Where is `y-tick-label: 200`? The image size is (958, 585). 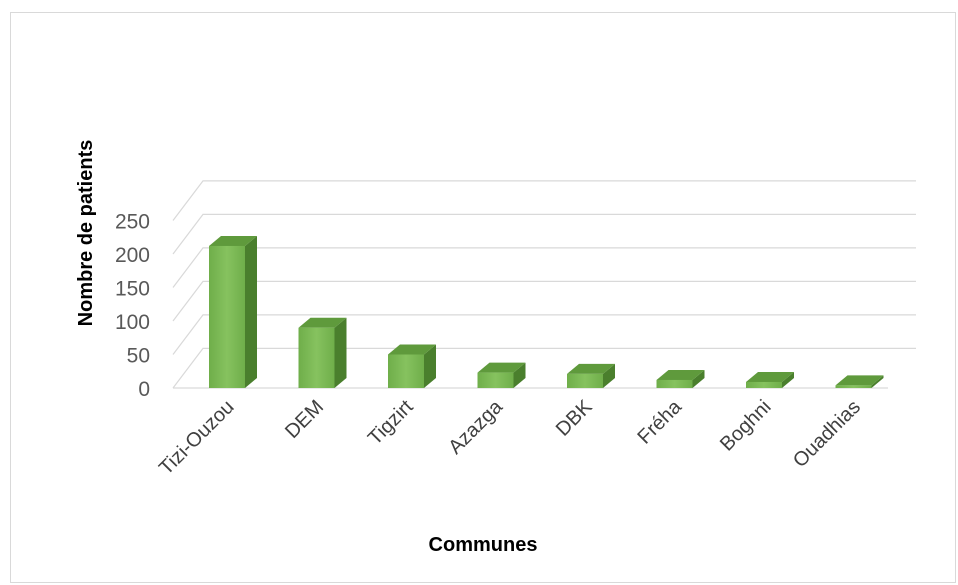 y-tick-label: 200 is located at coordinates (132, 255).